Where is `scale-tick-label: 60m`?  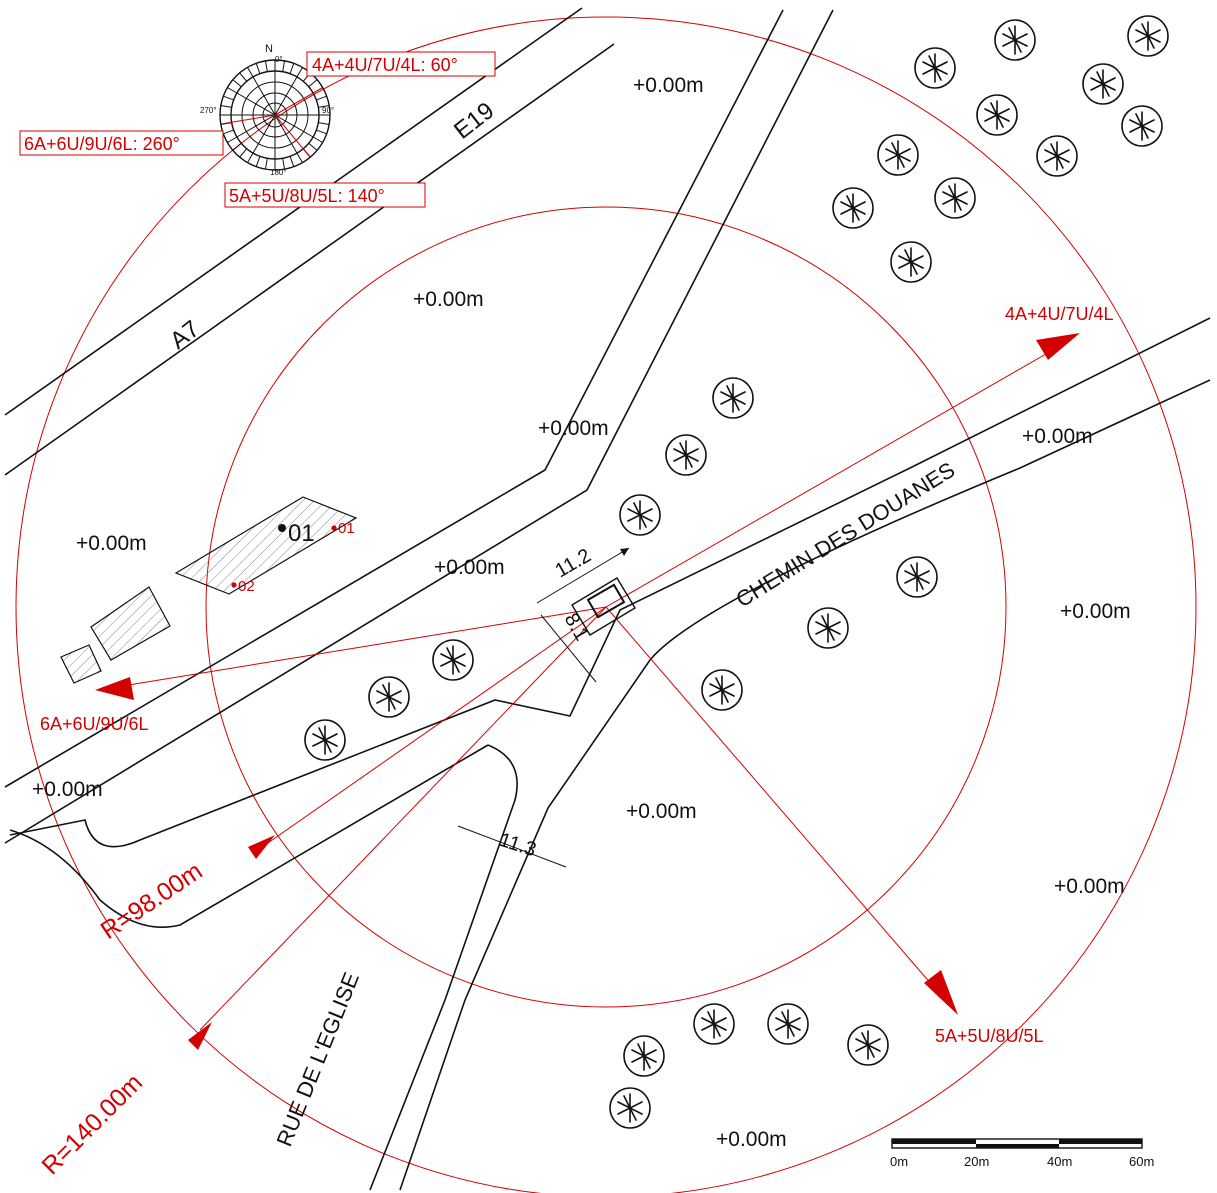 scale-tick-label: 60m is located at coordinates (1141, 1161).